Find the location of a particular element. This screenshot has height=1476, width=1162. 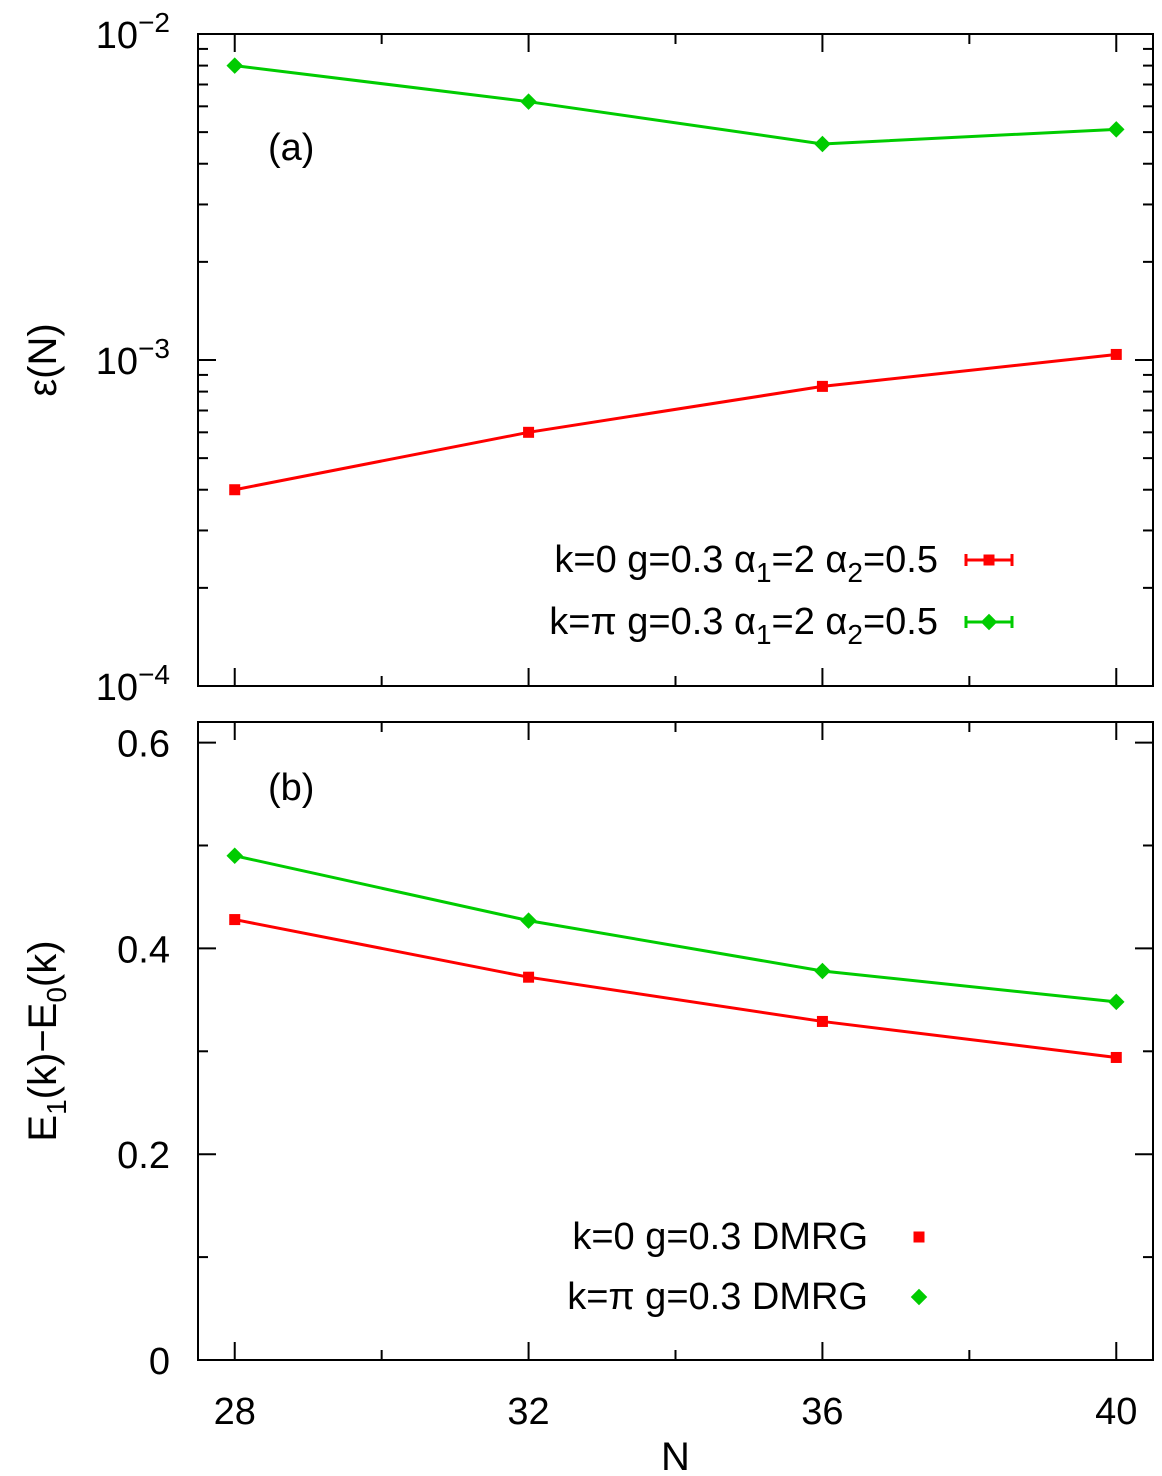

y-tick-label: 10⁻⁴ is located at coordinates (133, 684).